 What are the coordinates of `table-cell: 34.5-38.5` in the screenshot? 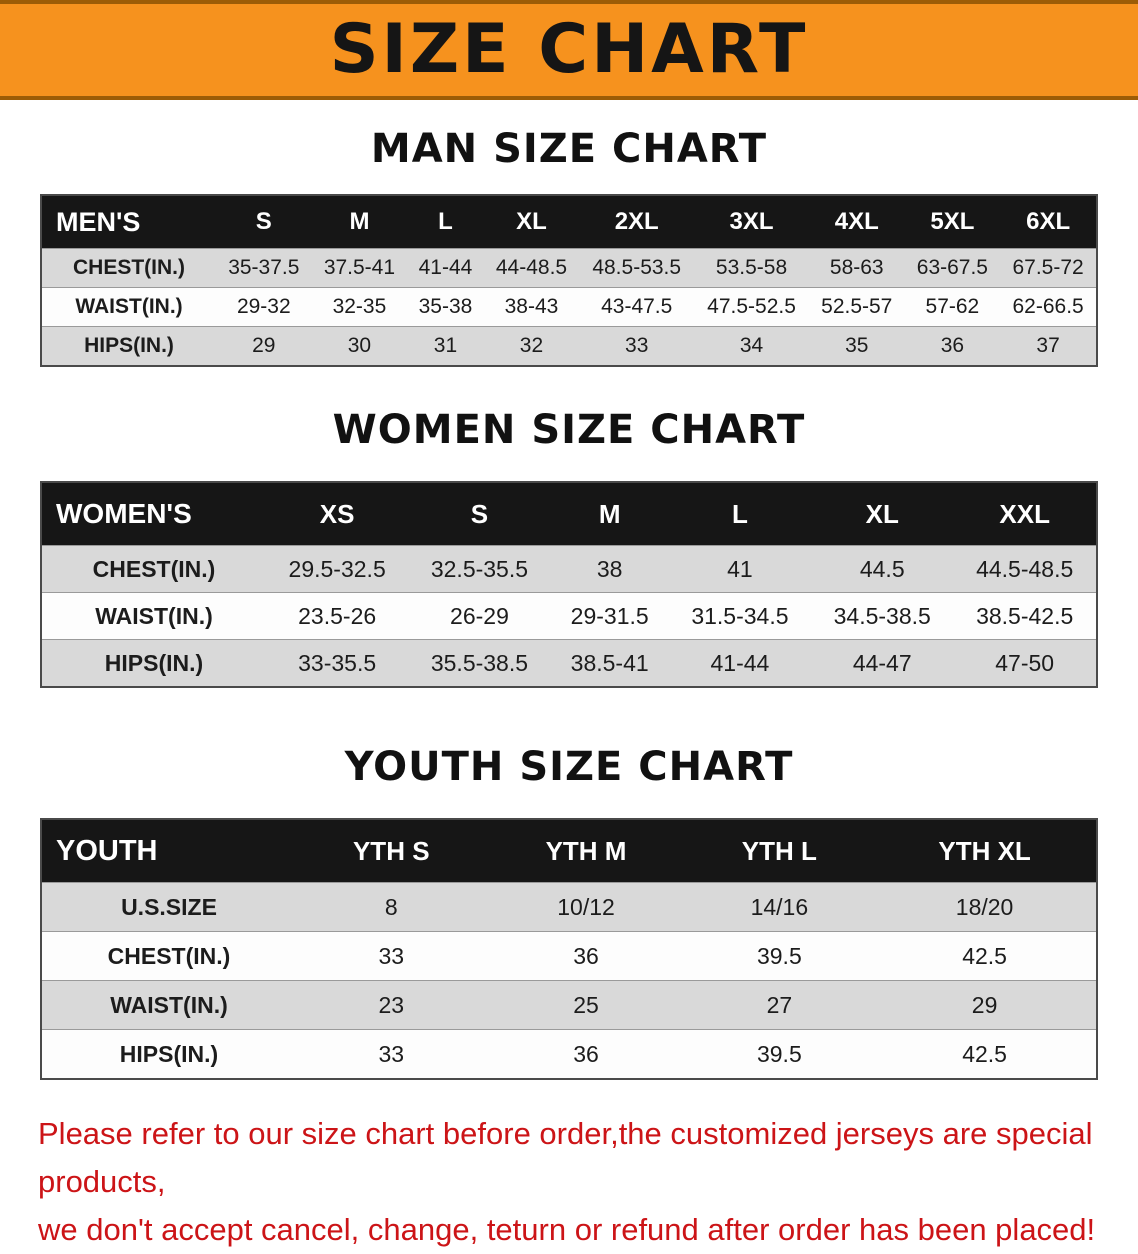 It's located at (882, 616).